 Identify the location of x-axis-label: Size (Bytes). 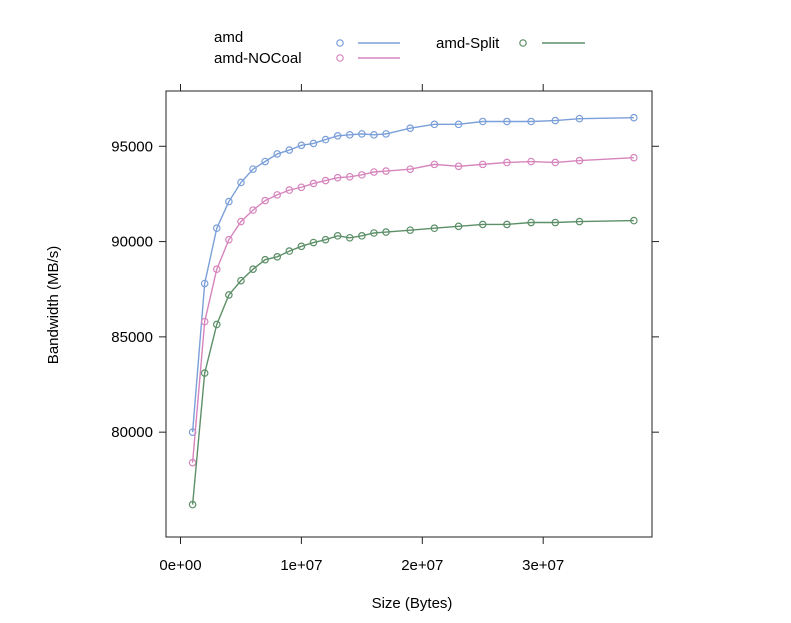
(412, 603).